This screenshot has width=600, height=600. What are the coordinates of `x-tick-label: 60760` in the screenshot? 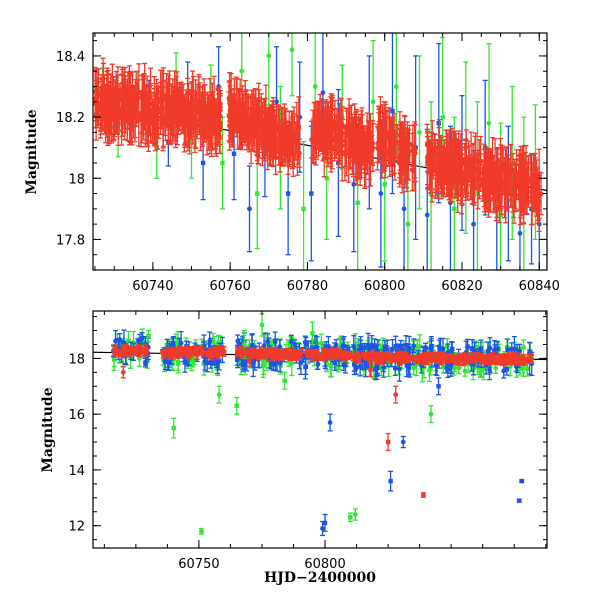 It's located at (229, 286).